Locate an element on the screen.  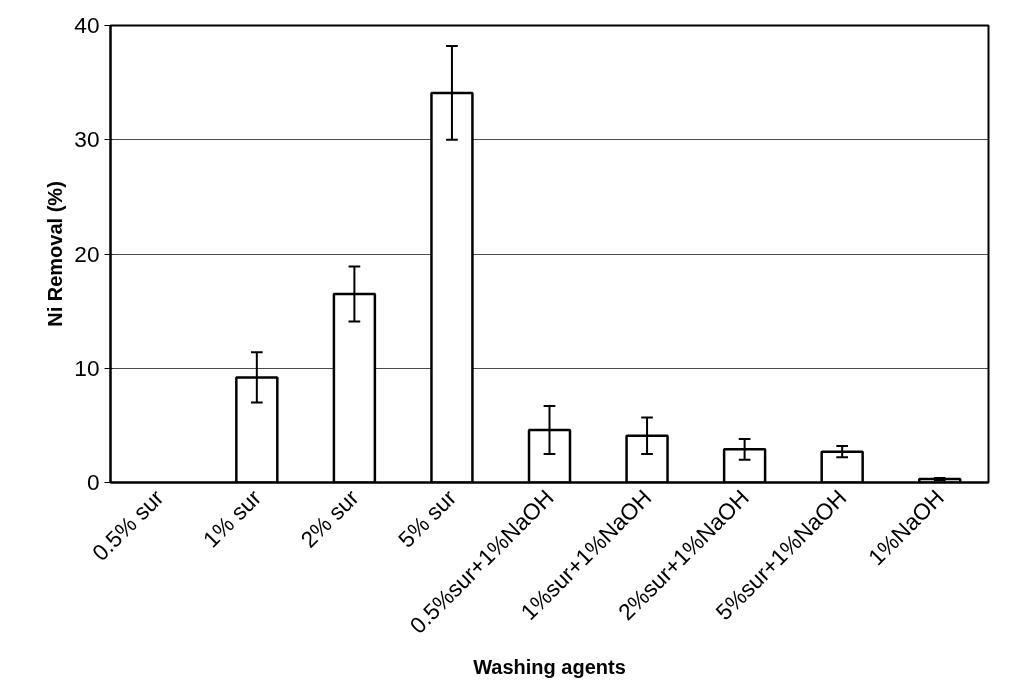
y-tick-label: 40 is located at coordinates (87, 25).